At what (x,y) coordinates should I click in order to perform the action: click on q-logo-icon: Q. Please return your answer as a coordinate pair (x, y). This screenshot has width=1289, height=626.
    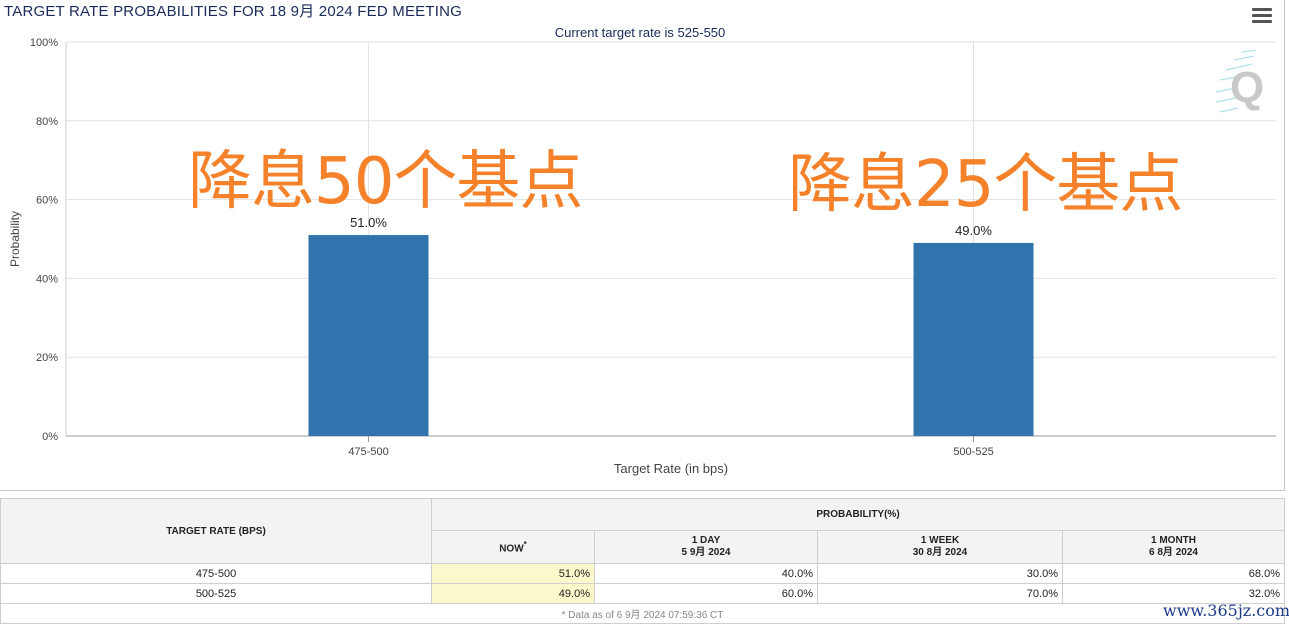
    Looking at the image, I should click on (1239, 81).